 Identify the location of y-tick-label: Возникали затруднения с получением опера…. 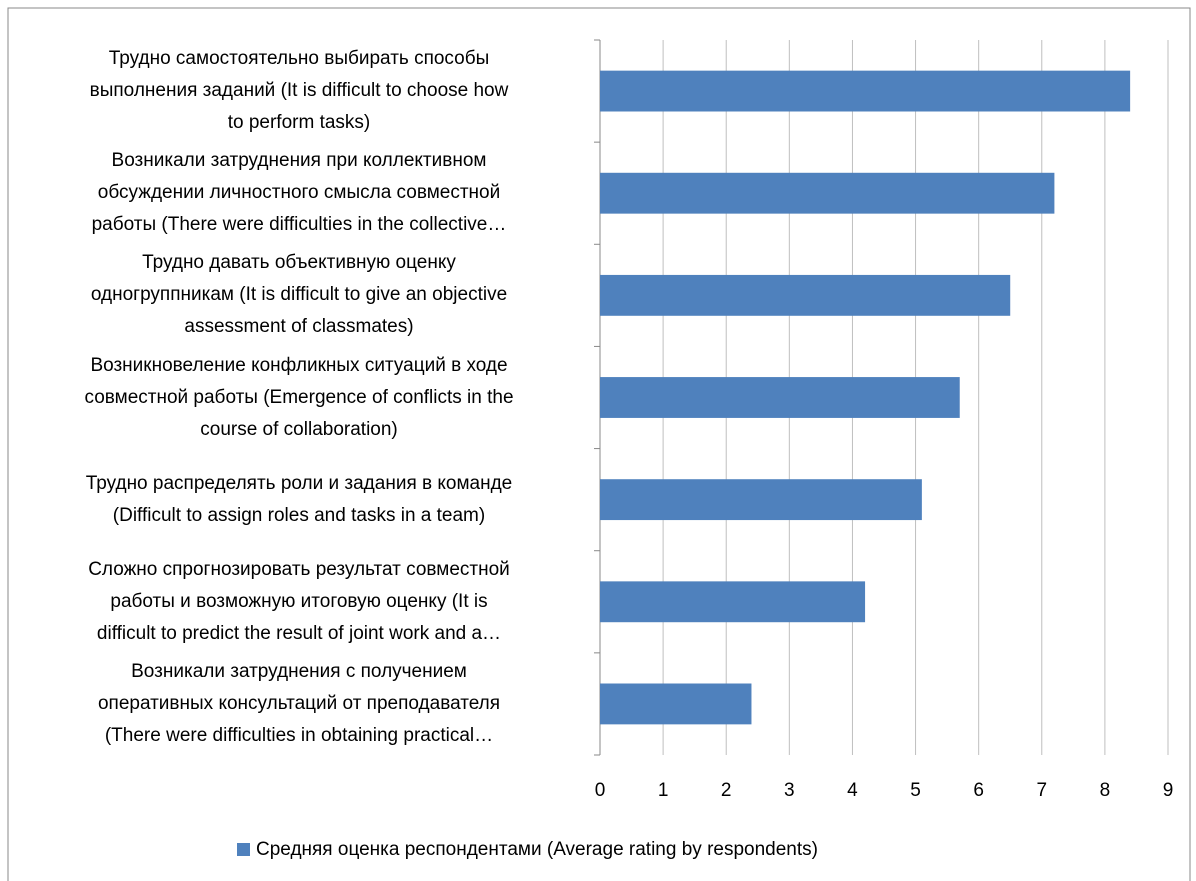
(299, 703).